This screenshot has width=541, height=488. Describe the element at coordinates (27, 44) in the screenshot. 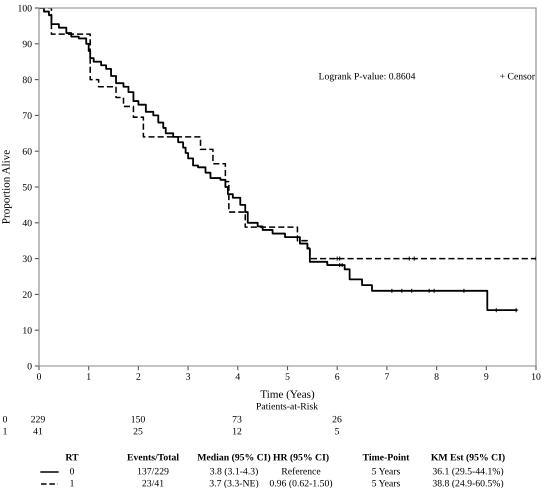

I see `y-tick-label: 90` at that location.